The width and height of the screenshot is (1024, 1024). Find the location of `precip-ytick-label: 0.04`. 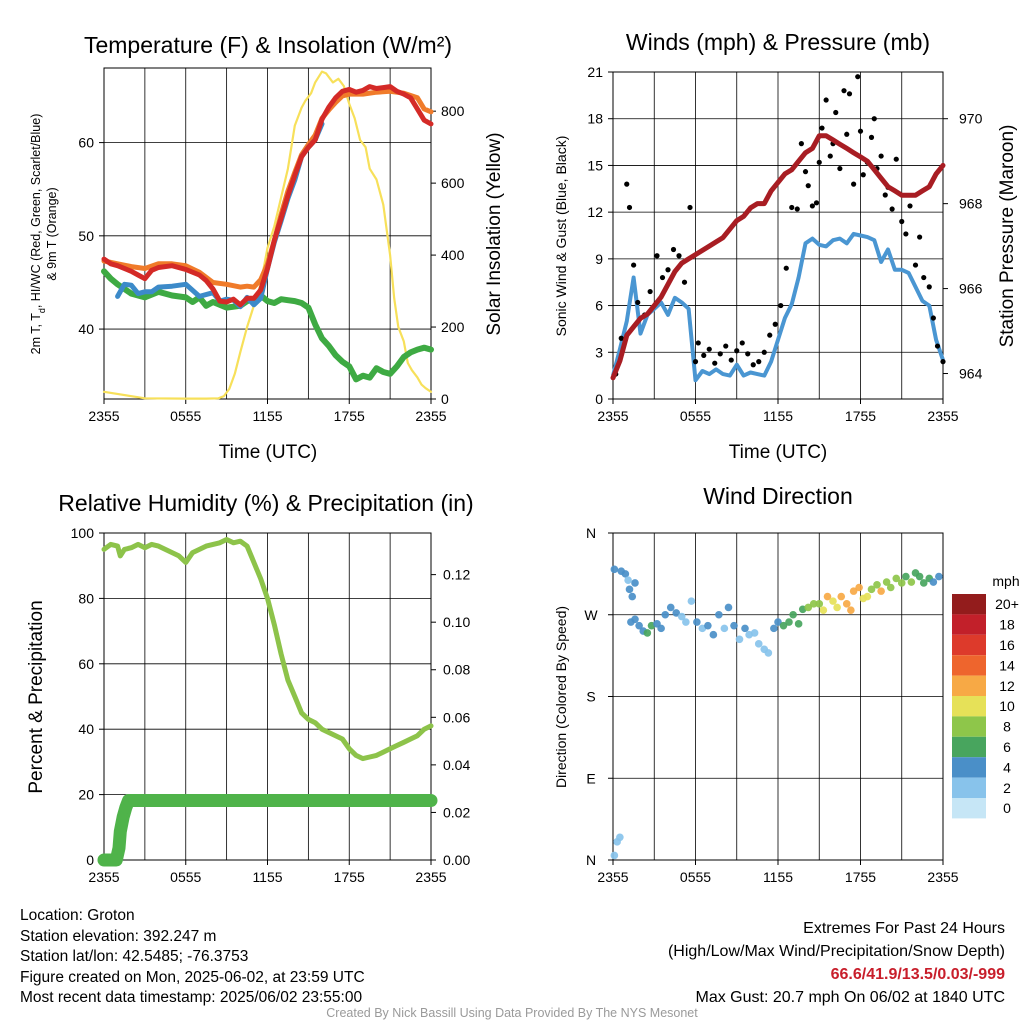

precip-ytick-label: 0.04 is located at coordinates (456, 765).